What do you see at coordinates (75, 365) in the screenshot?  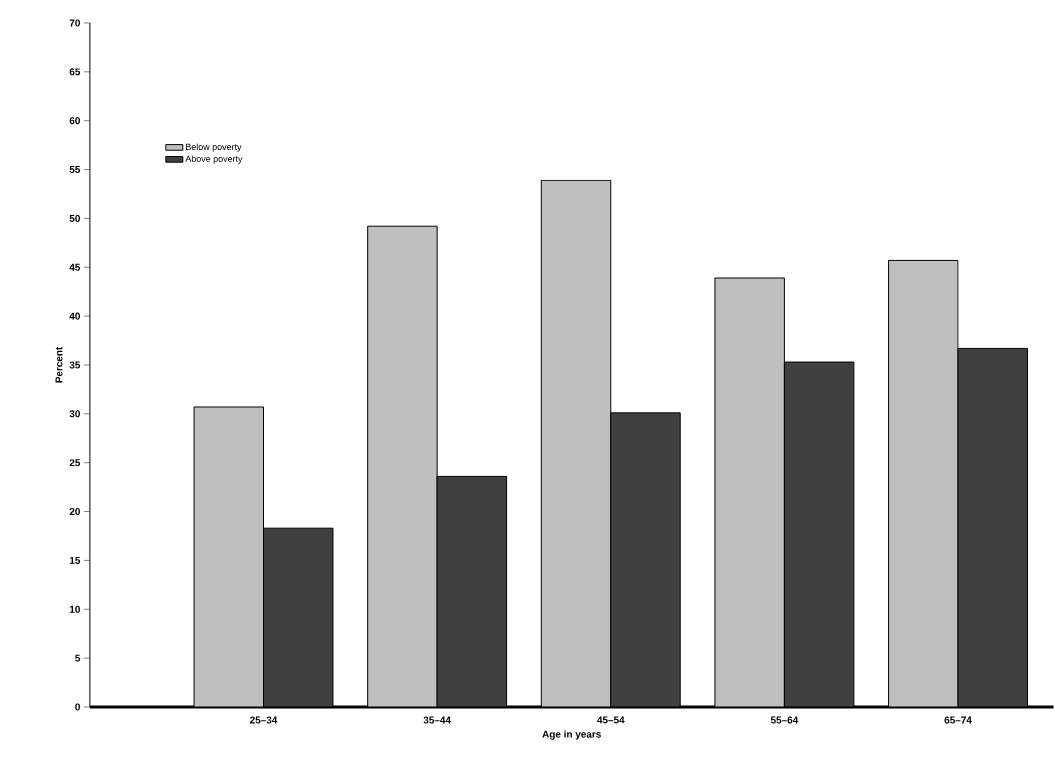 I see `y-tick-label: 35` at bounding box center [75, 365].